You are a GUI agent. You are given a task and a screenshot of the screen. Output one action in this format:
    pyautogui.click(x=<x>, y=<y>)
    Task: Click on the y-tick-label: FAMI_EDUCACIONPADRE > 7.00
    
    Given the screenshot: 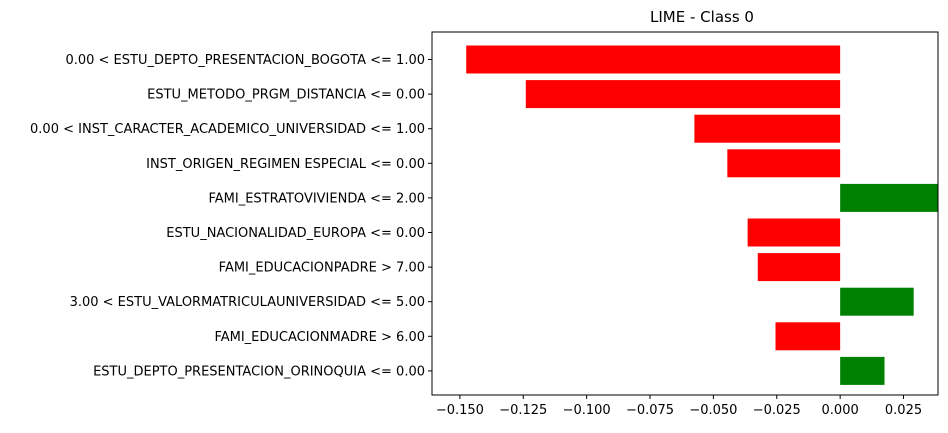 What is the action you would take?
    pyautogui.click(x=322, y=268)
    